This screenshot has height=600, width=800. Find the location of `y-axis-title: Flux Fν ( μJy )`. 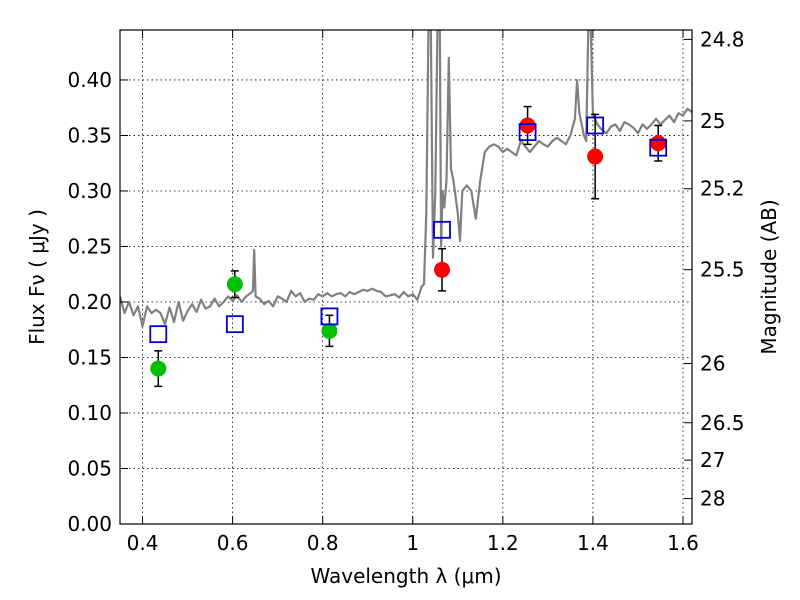

y-axis-title: Flux Fν ( μJy ) is located at coordinates (37, 277).